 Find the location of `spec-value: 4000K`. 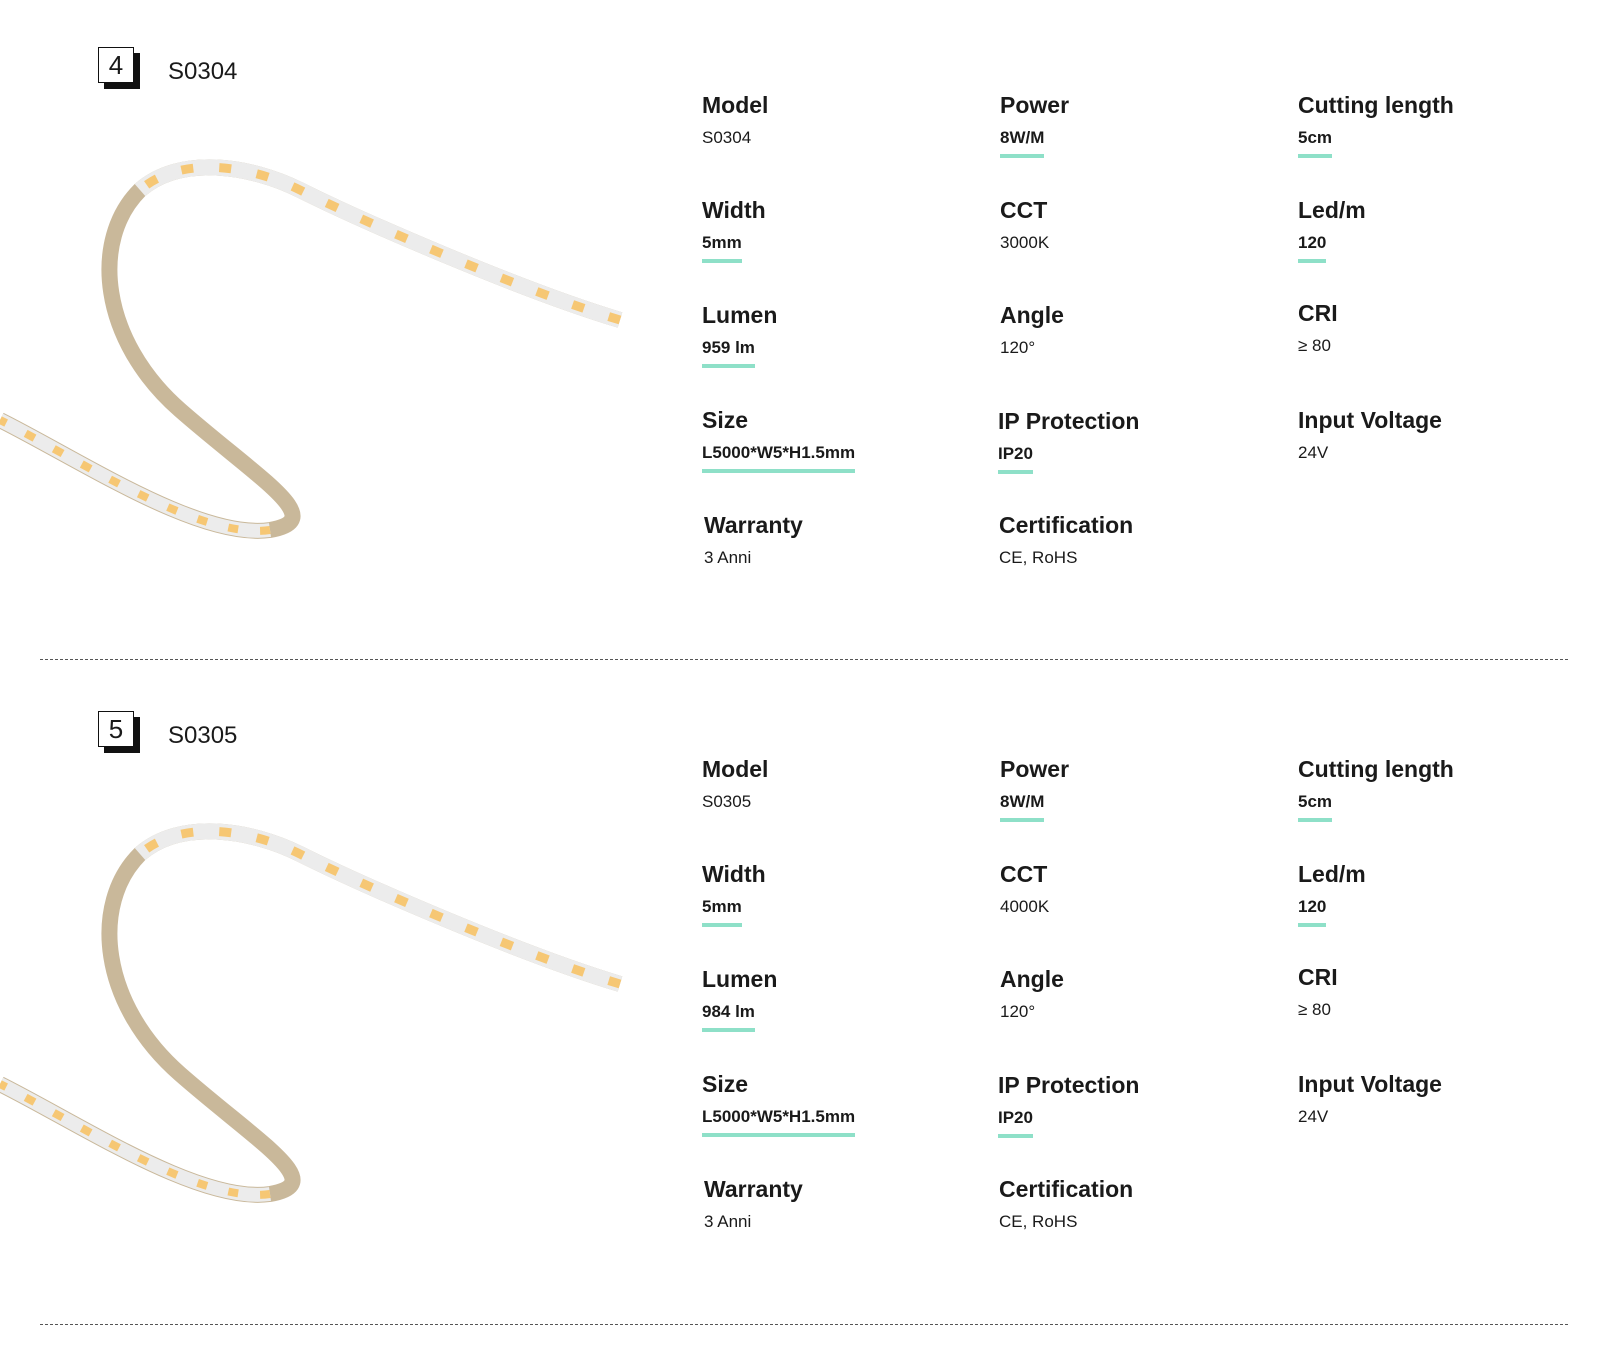

spec-value: 4000K is located at coordinates (1025, 906).